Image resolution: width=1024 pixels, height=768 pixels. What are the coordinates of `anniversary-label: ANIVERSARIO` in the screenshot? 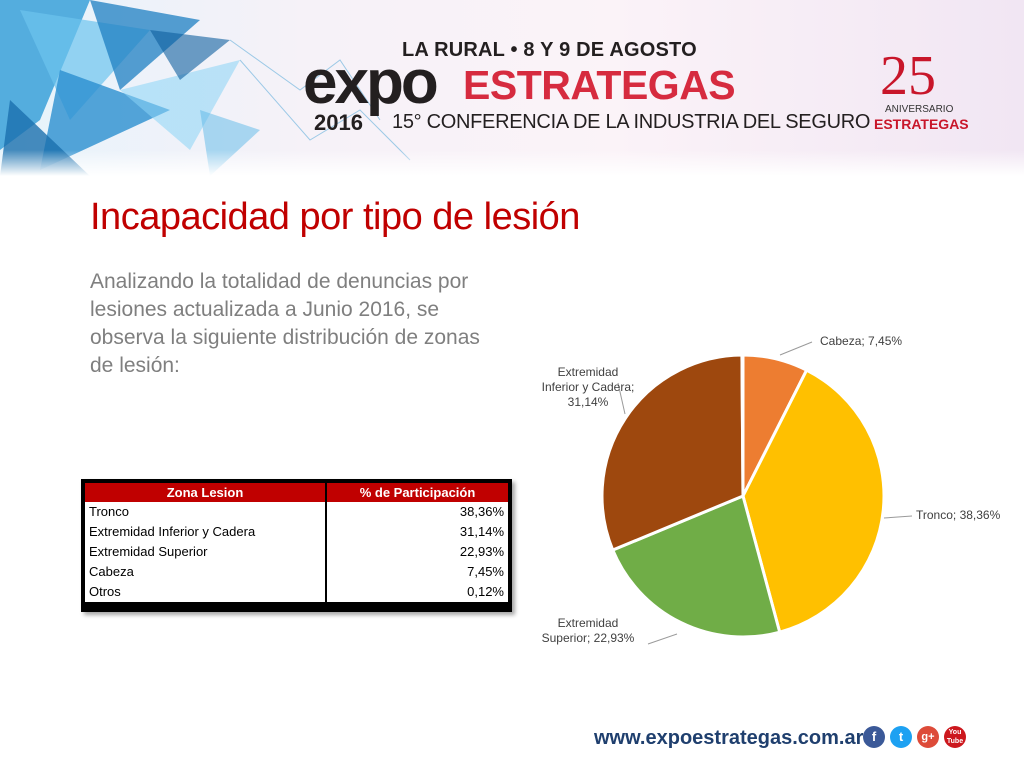 It's located at (919, 109).